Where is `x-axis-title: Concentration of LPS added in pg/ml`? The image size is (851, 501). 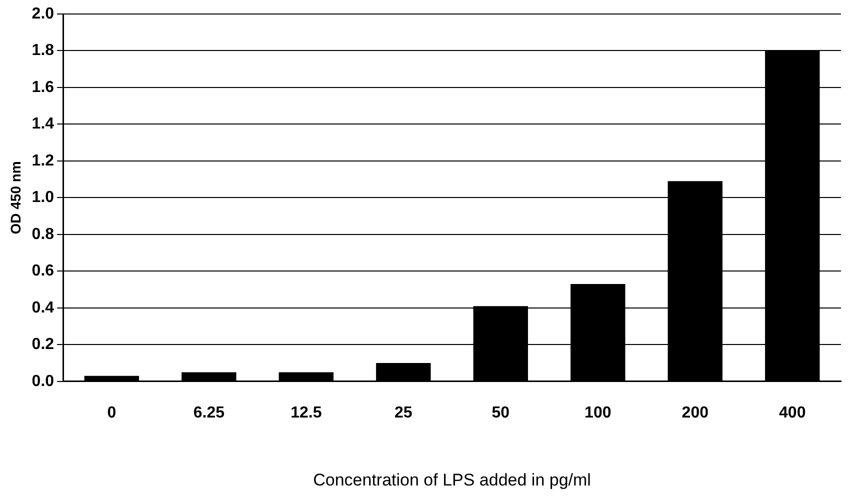 x-axis-title: Concentration of LPS added in pg/ml is located at coordinates (452, 480).